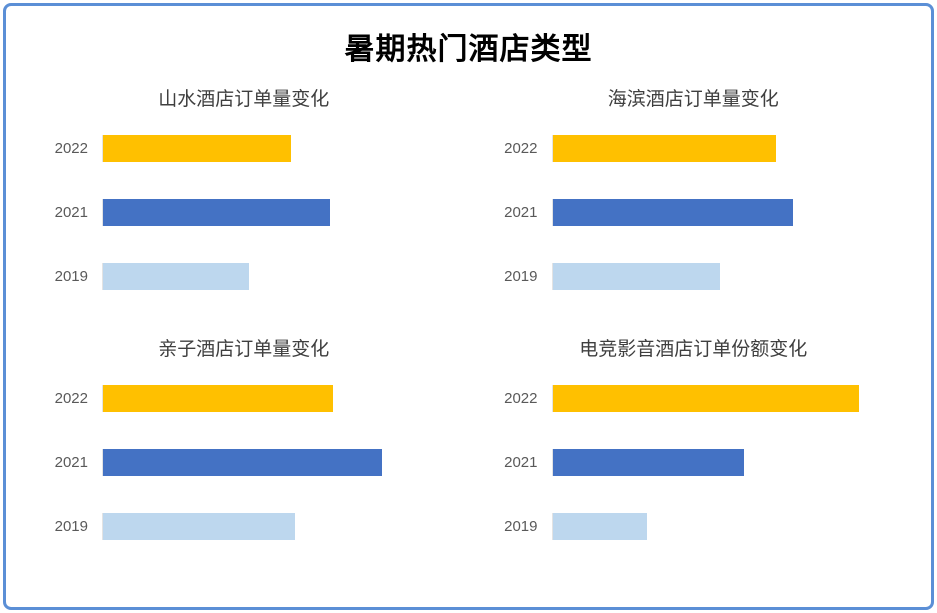  Describe the element at coordinates (244, 99) in the screenshot. I see `subchart-title: 山水酒店订单量变化` at that location.